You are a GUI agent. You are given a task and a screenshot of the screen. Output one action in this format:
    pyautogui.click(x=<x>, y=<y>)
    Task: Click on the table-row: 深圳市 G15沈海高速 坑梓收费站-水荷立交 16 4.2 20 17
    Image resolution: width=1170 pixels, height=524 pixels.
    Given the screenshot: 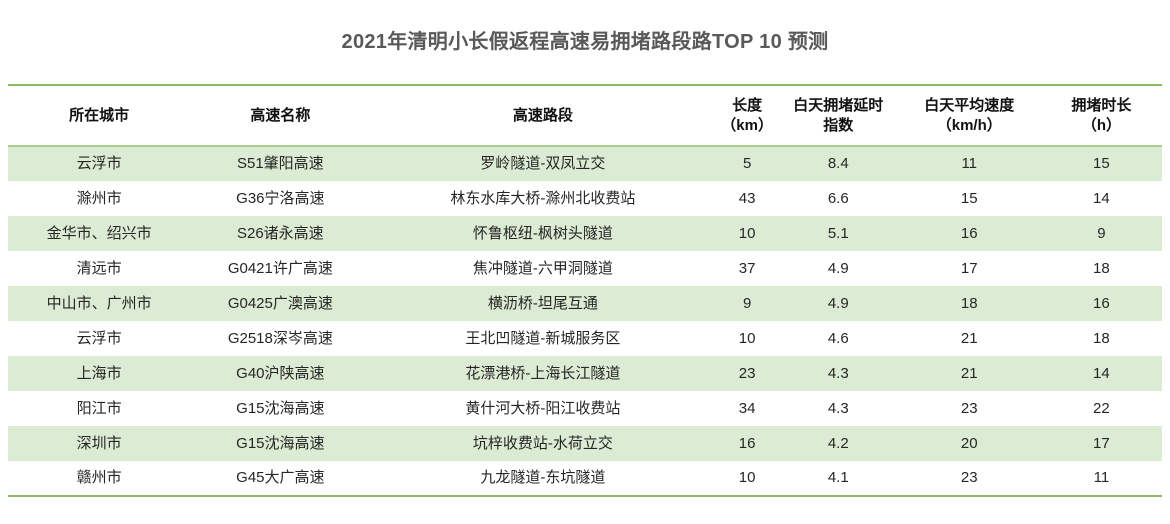 What is the action you would take?
    pyautogui.click(x=585, y=443)
    